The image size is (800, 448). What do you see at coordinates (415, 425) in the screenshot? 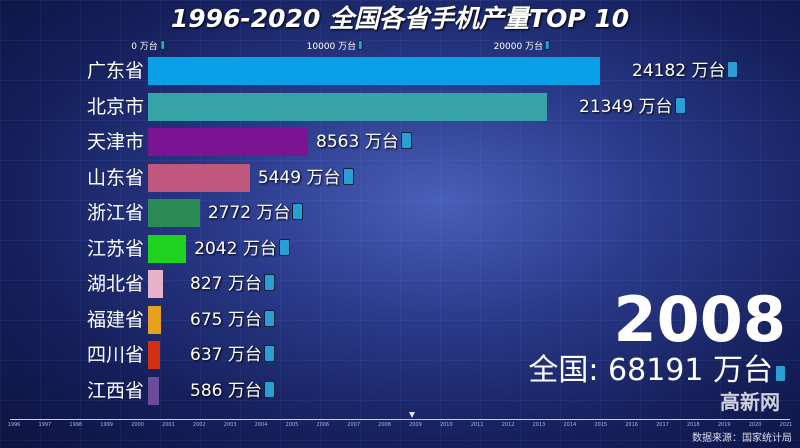
I see `timeline-year-tick: 2009` at bounding box center [415, 425].